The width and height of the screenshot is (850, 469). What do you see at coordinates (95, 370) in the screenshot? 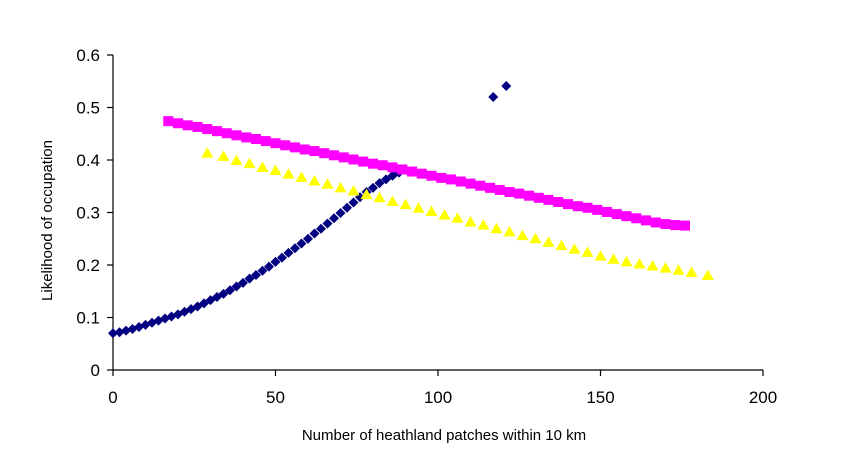
I see `y-tick-label: 0` at bounding box center [95, 370].